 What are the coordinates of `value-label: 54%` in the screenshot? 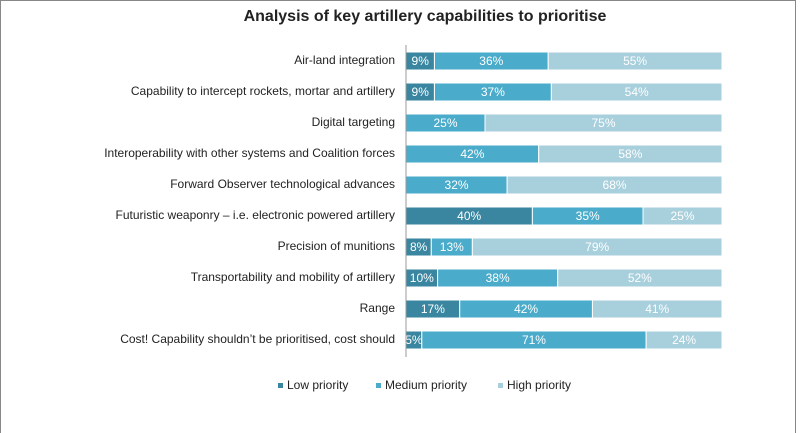 It's located at (637, 92).